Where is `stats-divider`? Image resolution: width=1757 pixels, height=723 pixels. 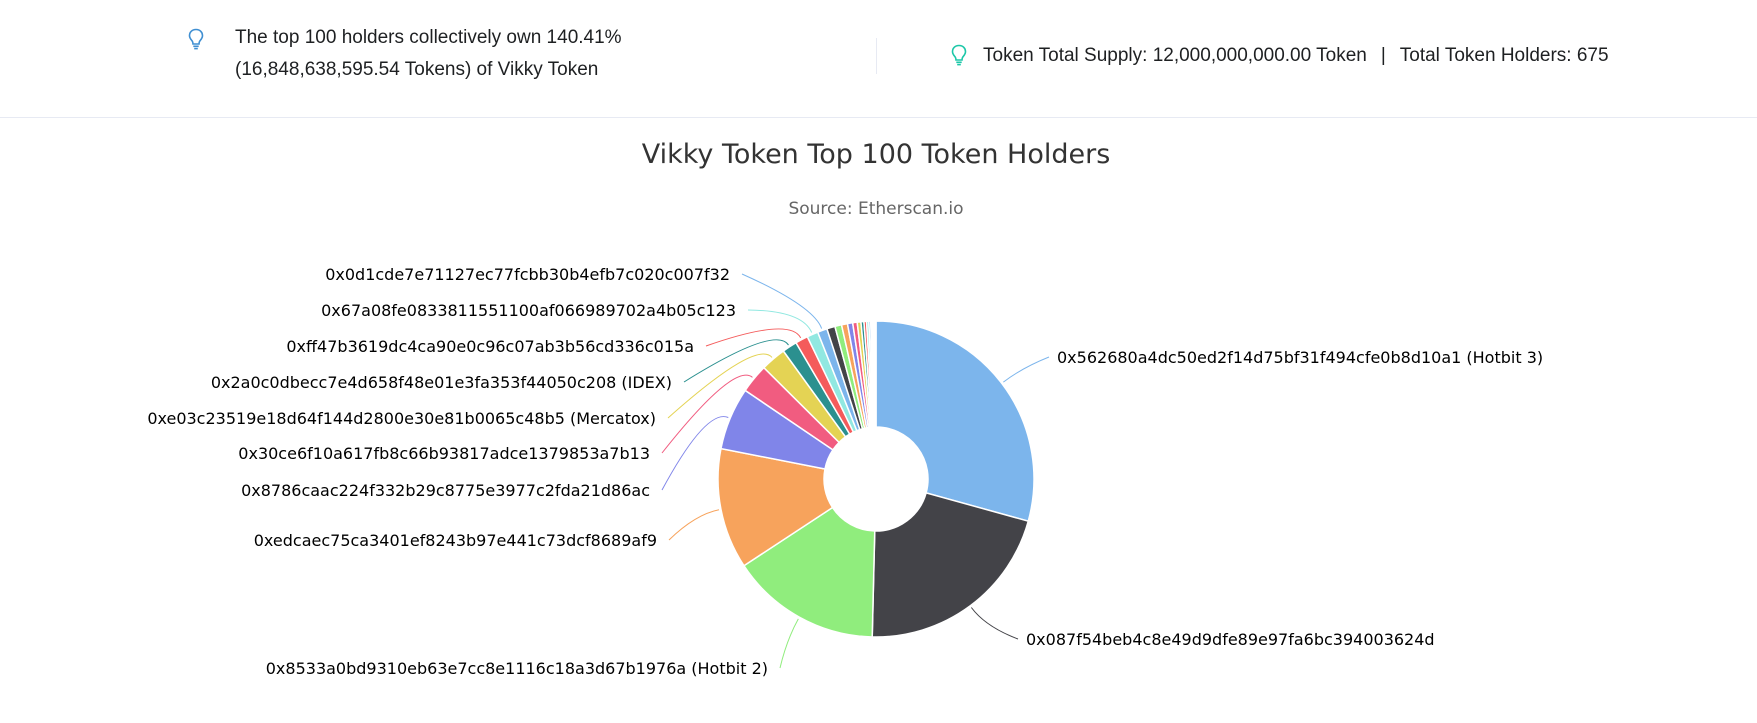
stats-divider is located at coordinates (876, 56).